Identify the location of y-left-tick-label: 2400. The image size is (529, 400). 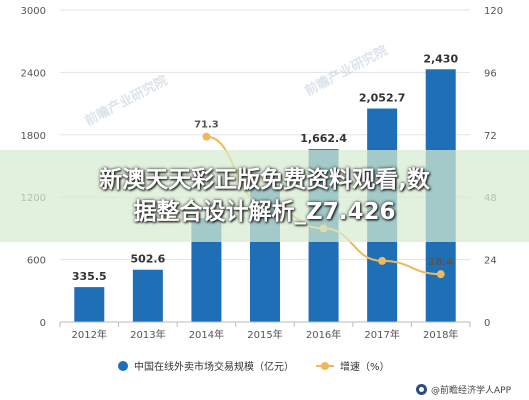
(33, 73).